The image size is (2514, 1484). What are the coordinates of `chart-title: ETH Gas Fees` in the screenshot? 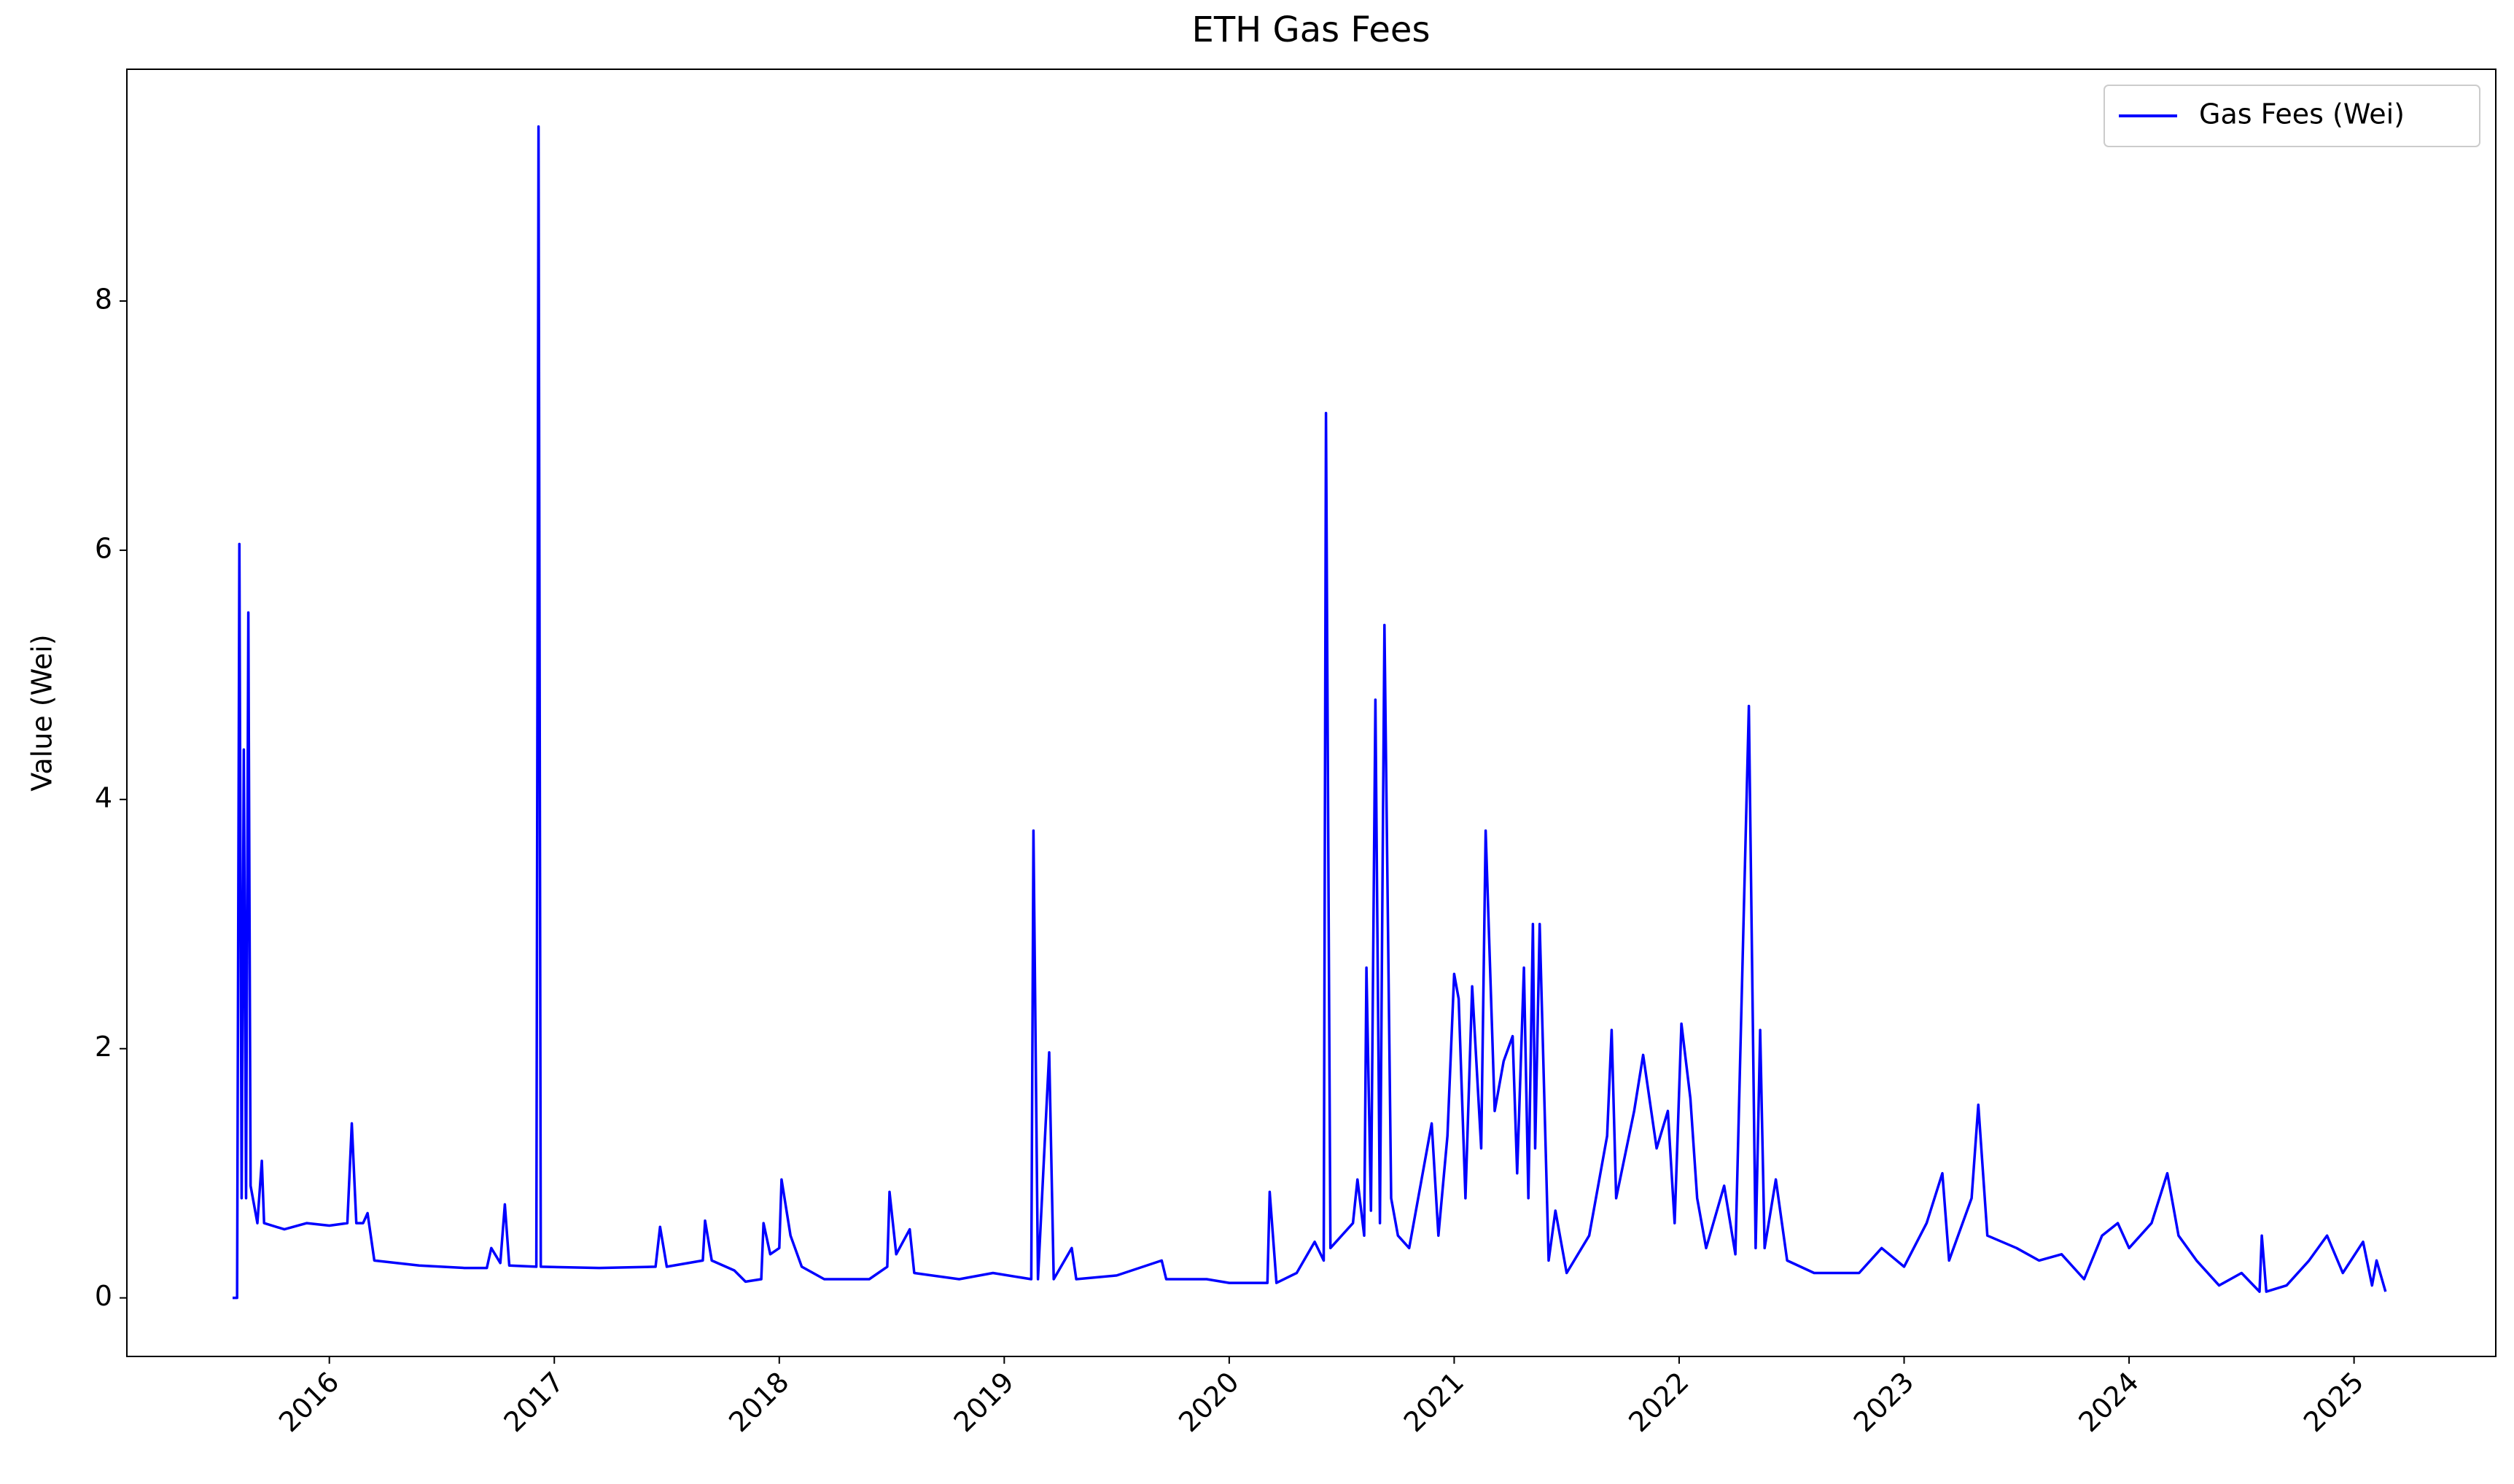 It's located at (1312, 29).